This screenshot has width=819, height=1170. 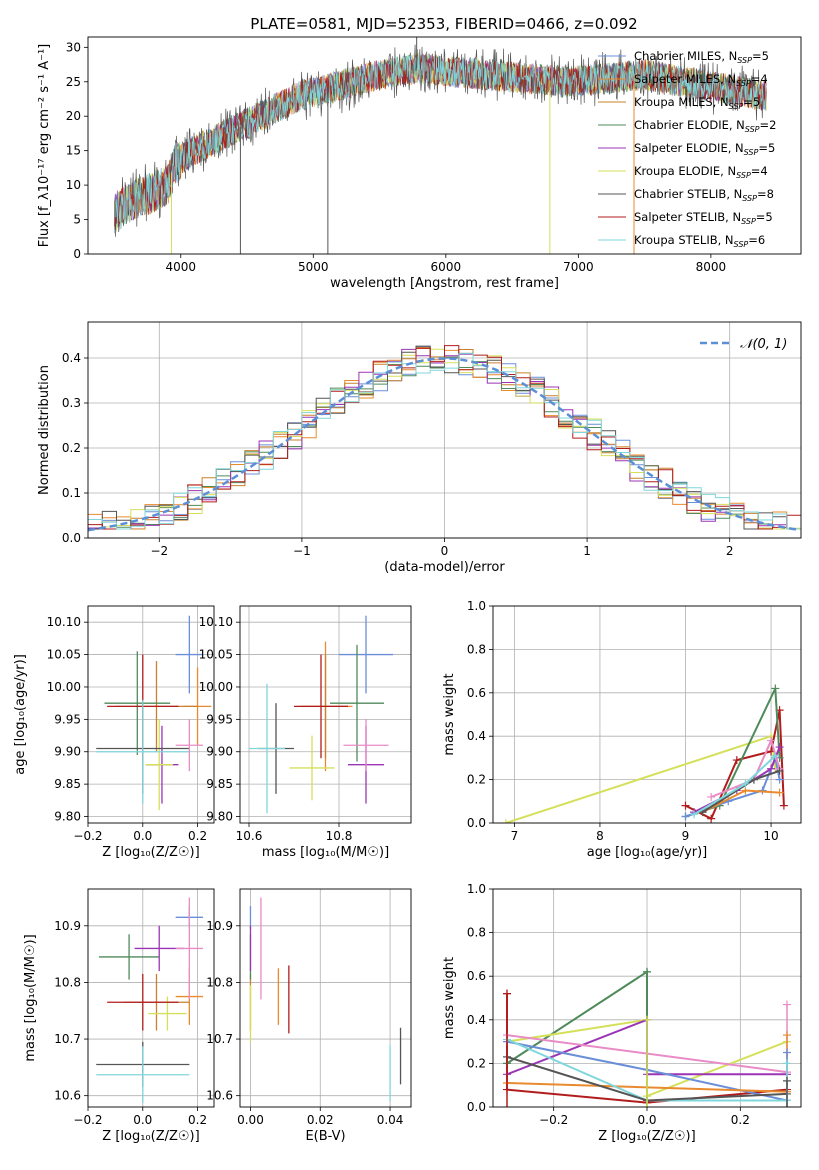 I want to click on y-tick-label: 0, so click(x=77, y=254).